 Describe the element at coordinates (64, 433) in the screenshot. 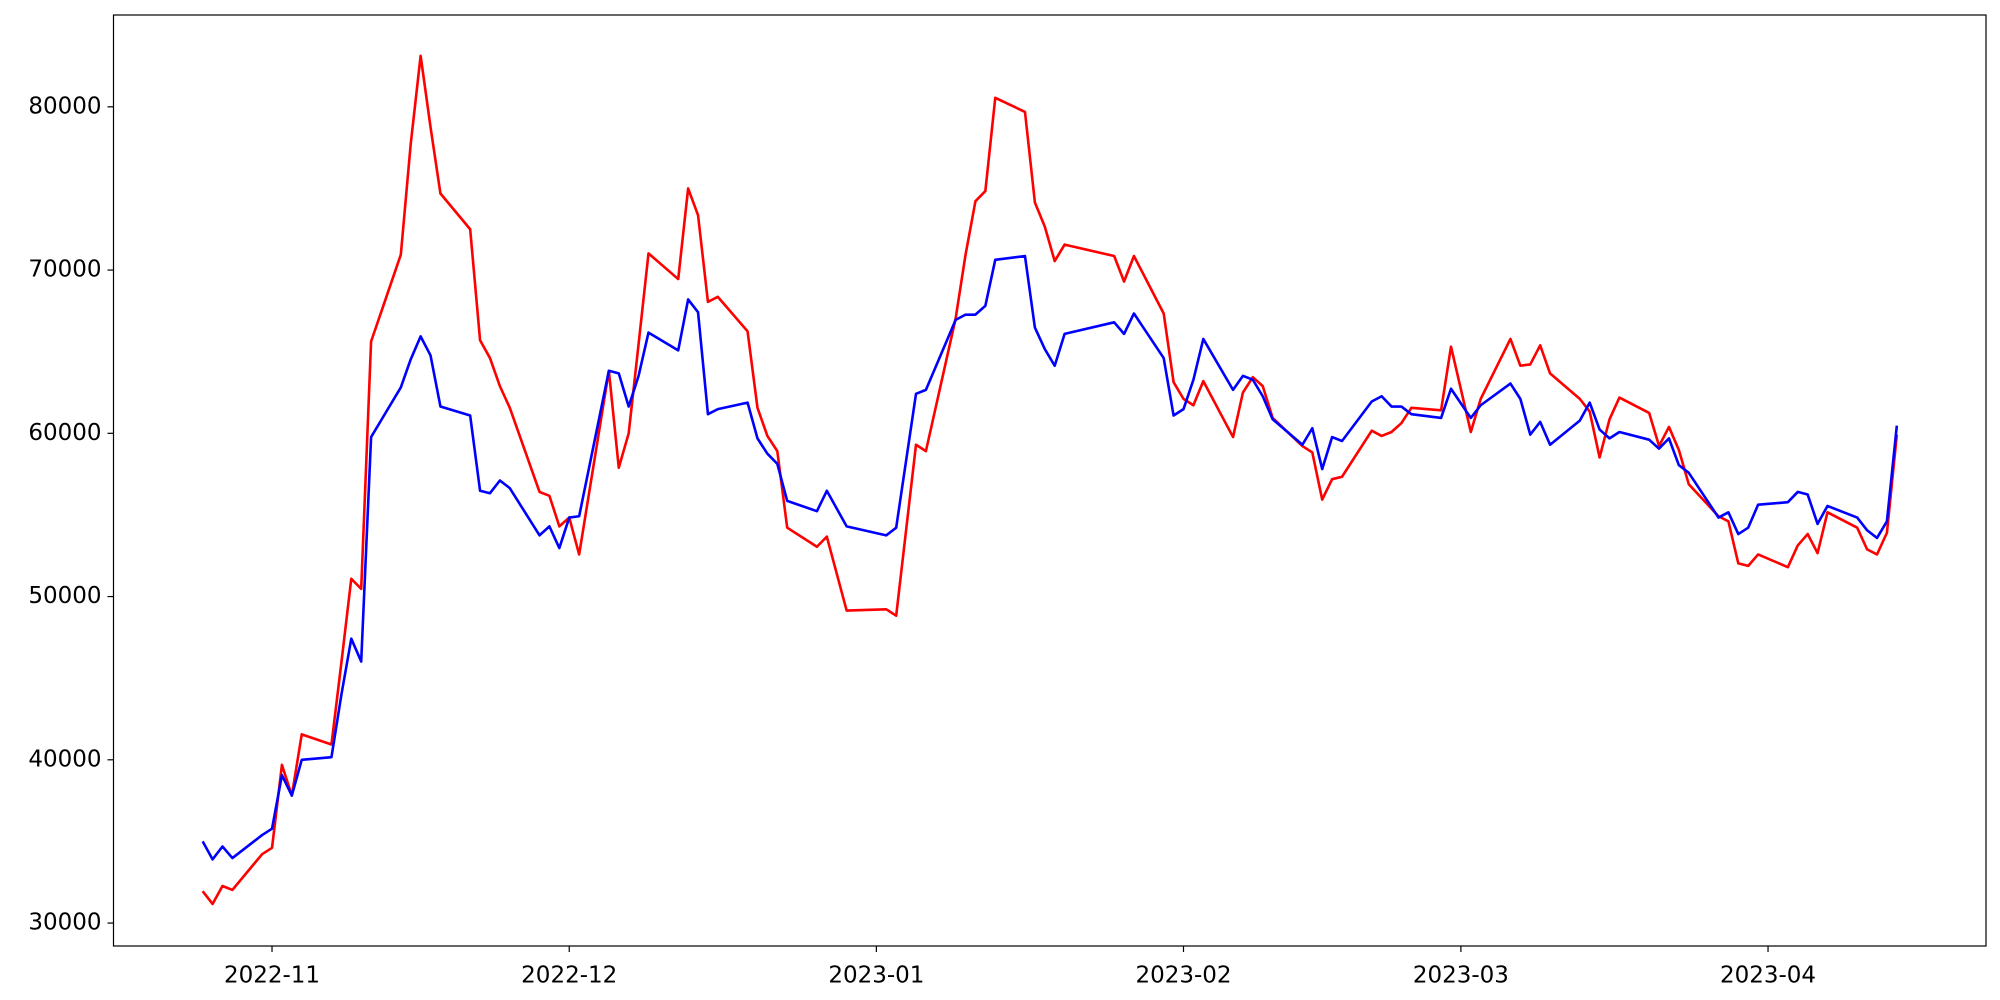

I see `y-tick-label: 60000` at that location.